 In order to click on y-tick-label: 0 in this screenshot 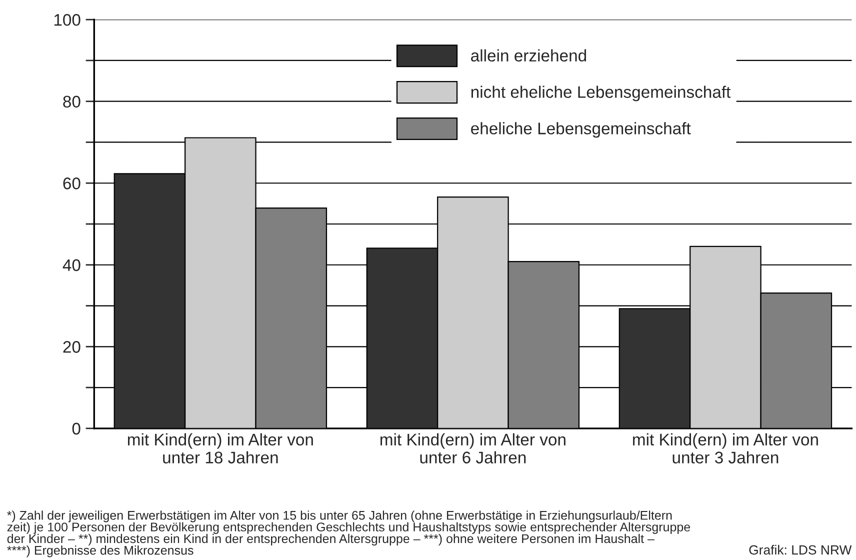, I will do `click(76, 428)`.